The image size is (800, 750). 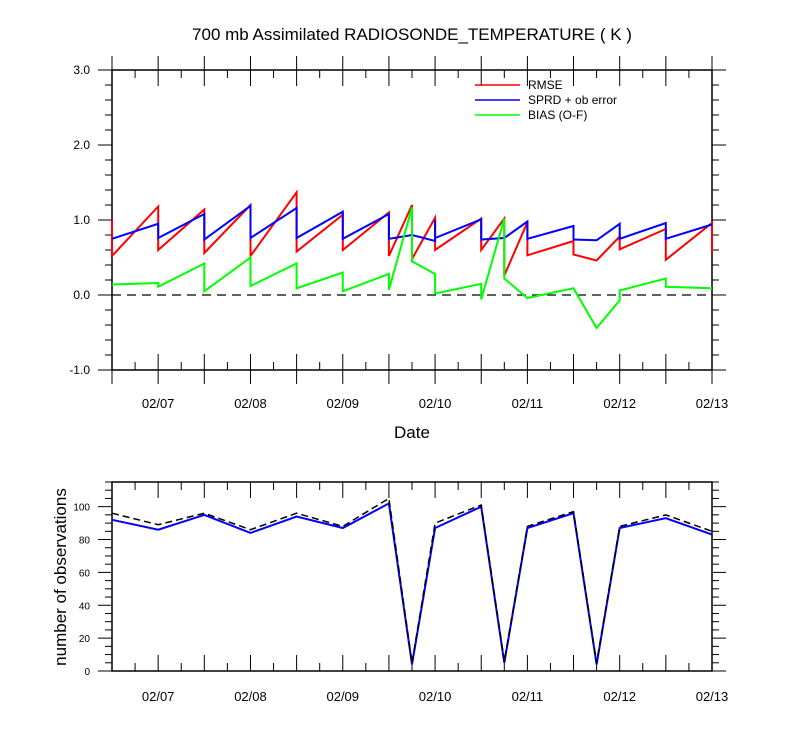 What do you see at coordinates (342, 696) in the screenshot?
I see `bottom-xtick-label: 02/09` at bounding box center [342, 696].